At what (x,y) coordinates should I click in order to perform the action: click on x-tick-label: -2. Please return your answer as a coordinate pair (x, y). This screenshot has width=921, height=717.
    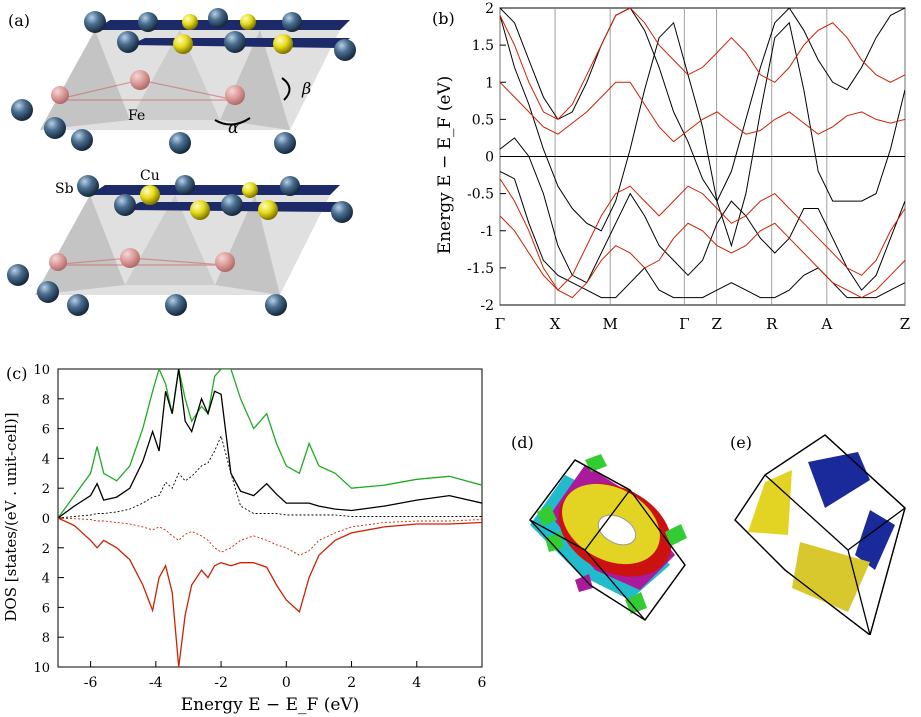
    Looking at the image, I should click on (221, 683).